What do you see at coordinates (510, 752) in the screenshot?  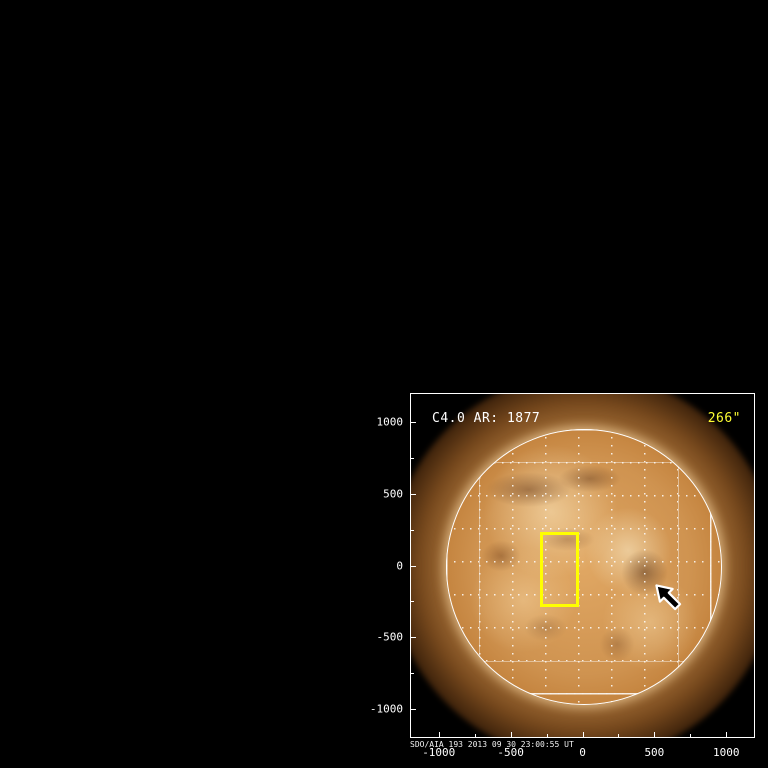 I see `x-tick-label-4-1: -500` at bounding box center [510, 752].